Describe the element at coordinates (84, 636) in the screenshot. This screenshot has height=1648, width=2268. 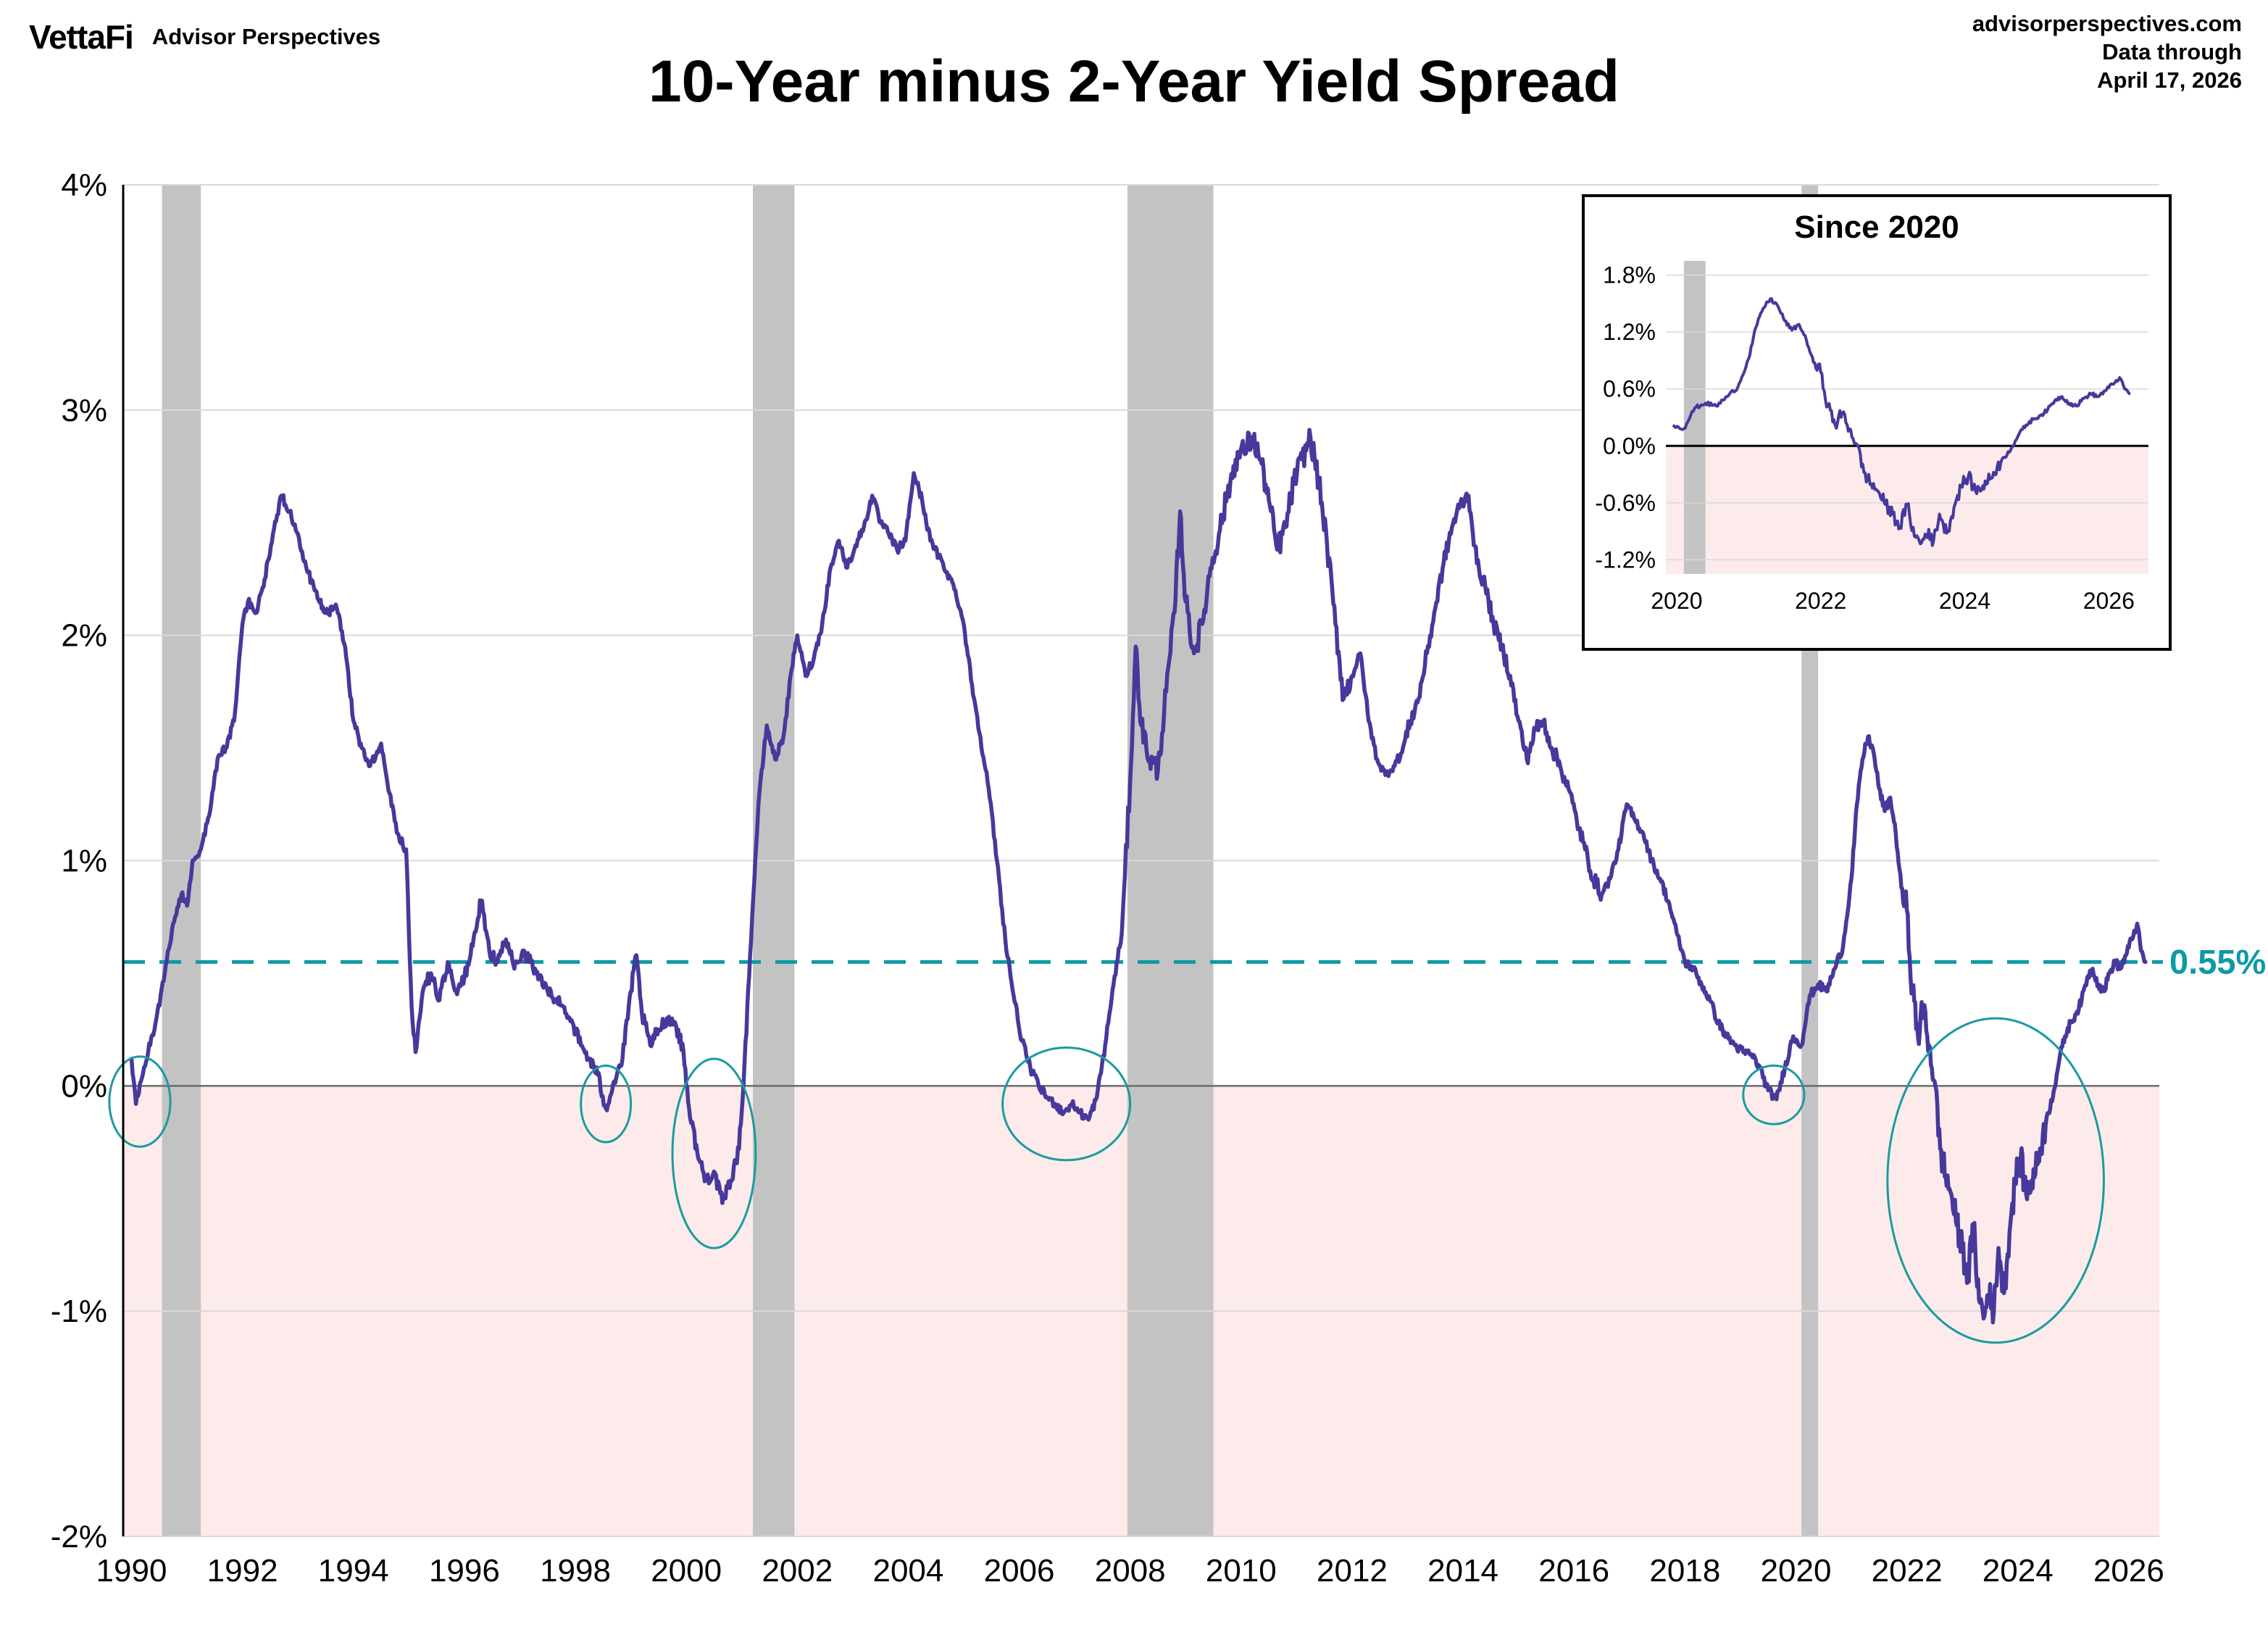
I see `y-axis-label: 2%` at that location.